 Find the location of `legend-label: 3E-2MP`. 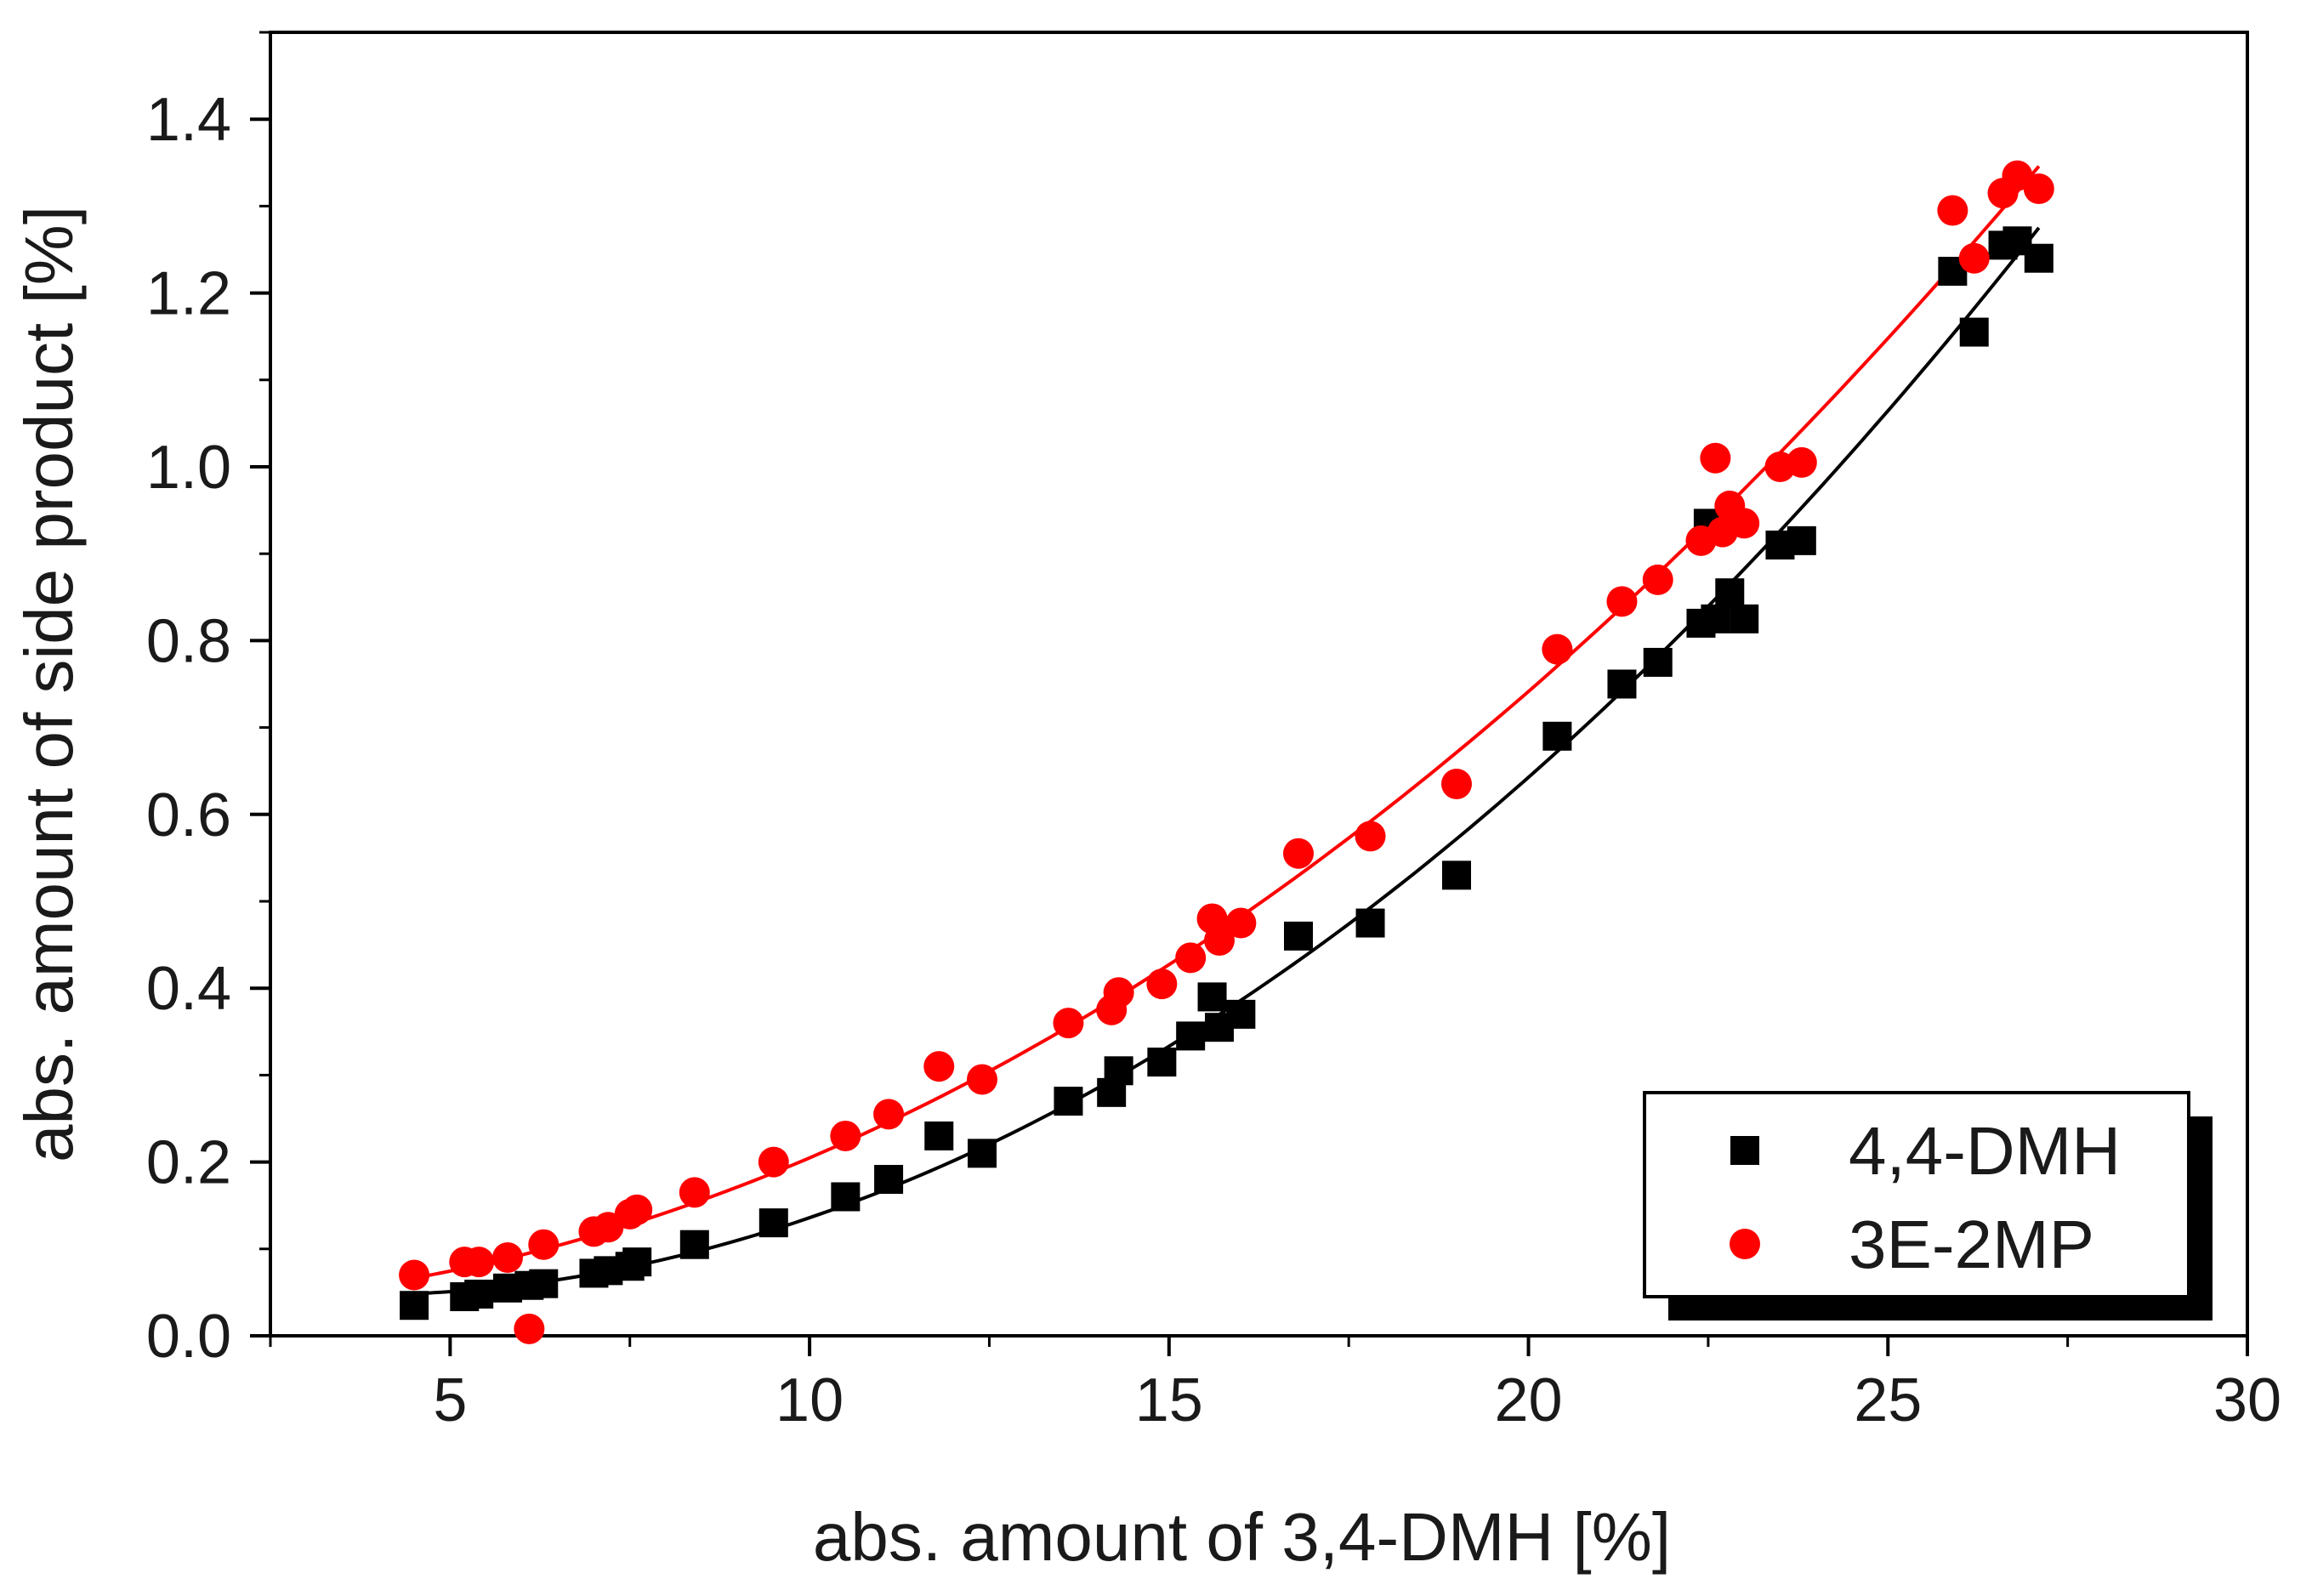

legend-label: 3E-2MP is located at coordinates (1971, 1245).